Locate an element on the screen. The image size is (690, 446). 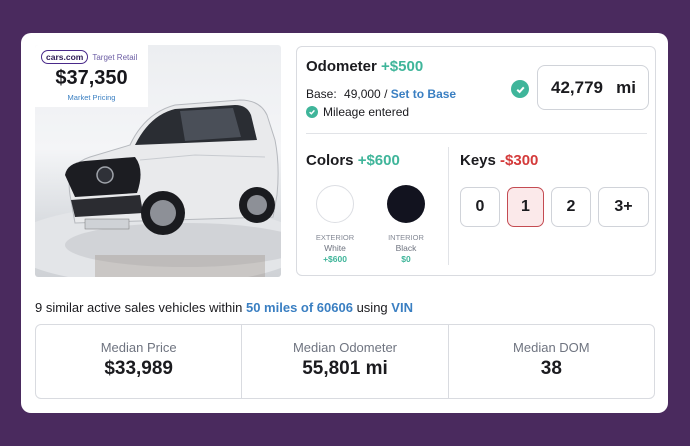
keys-heading: Keys -$300 is located at coordinates (499, 160).